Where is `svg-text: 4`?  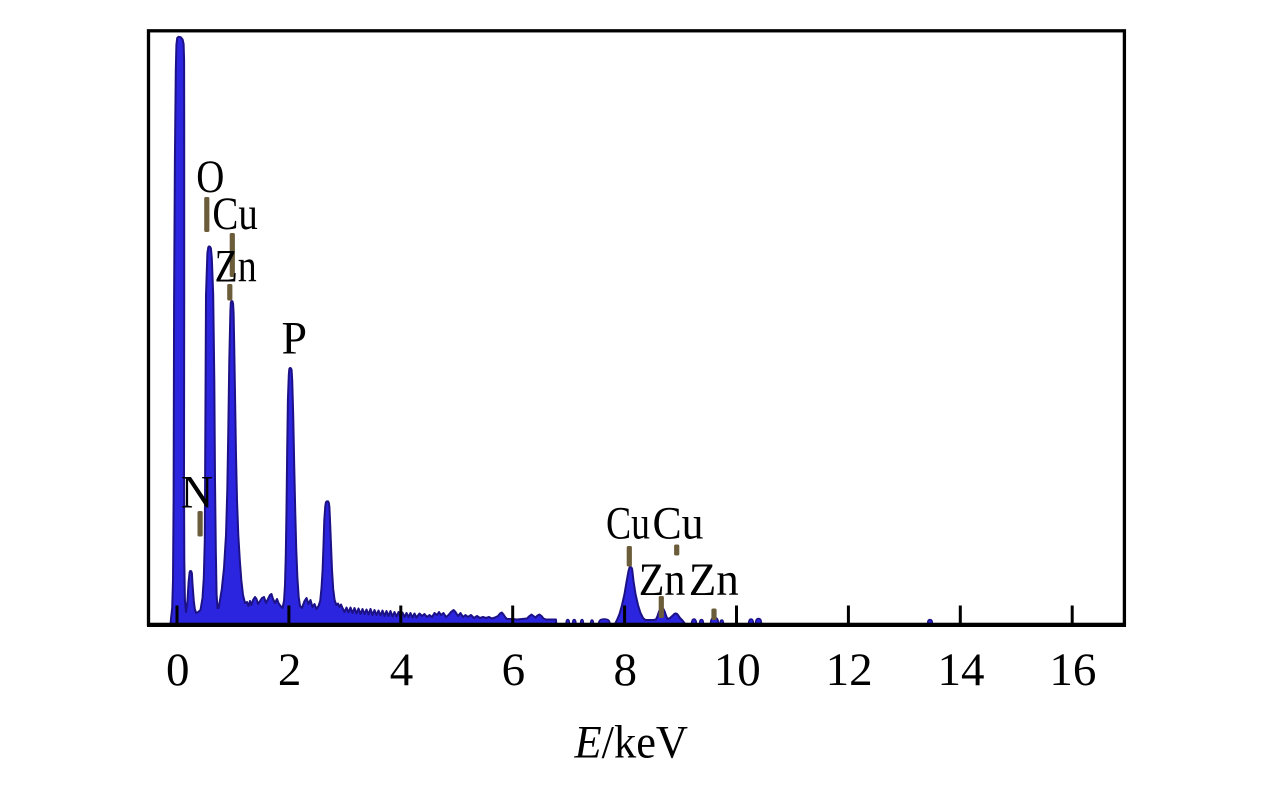 svg-text: 4 is located at coordinates (402, 670).